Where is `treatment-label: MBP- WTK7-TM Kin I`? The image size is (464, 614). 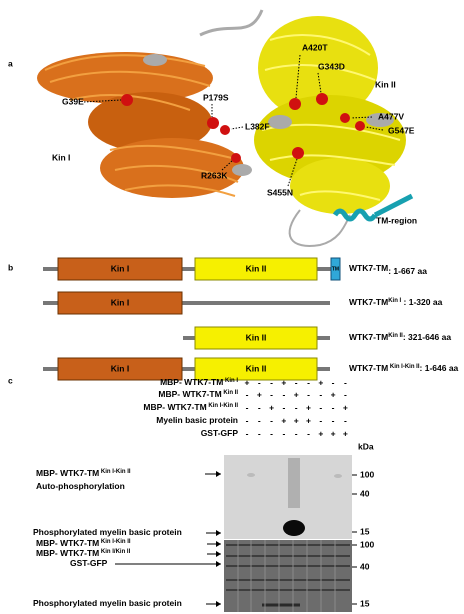 treatment-label: MBP- WTK7-TM Kin I is located at coordinates (199, 382).